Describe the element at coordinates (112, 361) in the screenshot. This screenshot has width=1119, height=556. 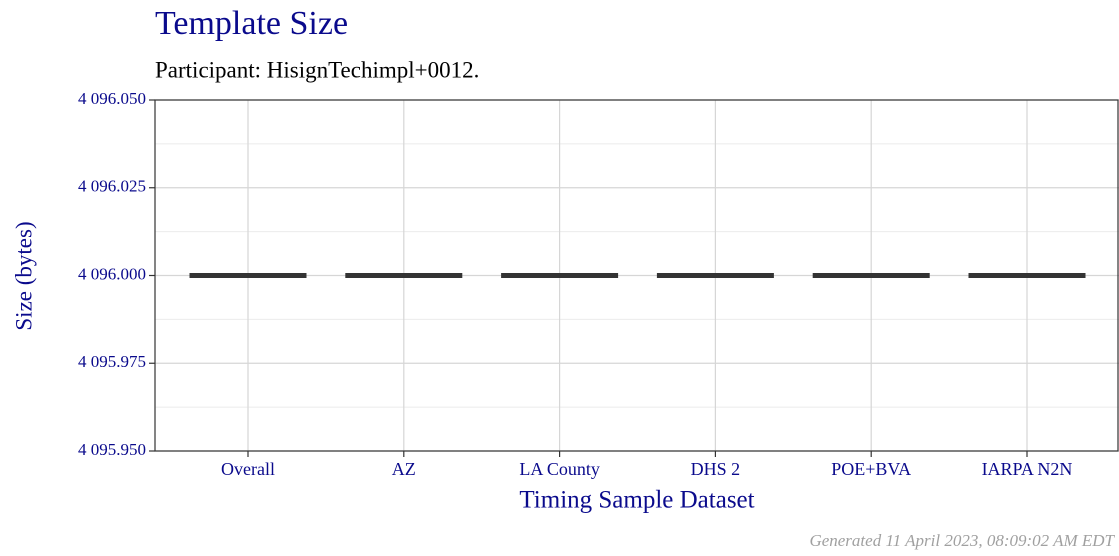
I see `y-tick-label: 4 095.975` at that location.